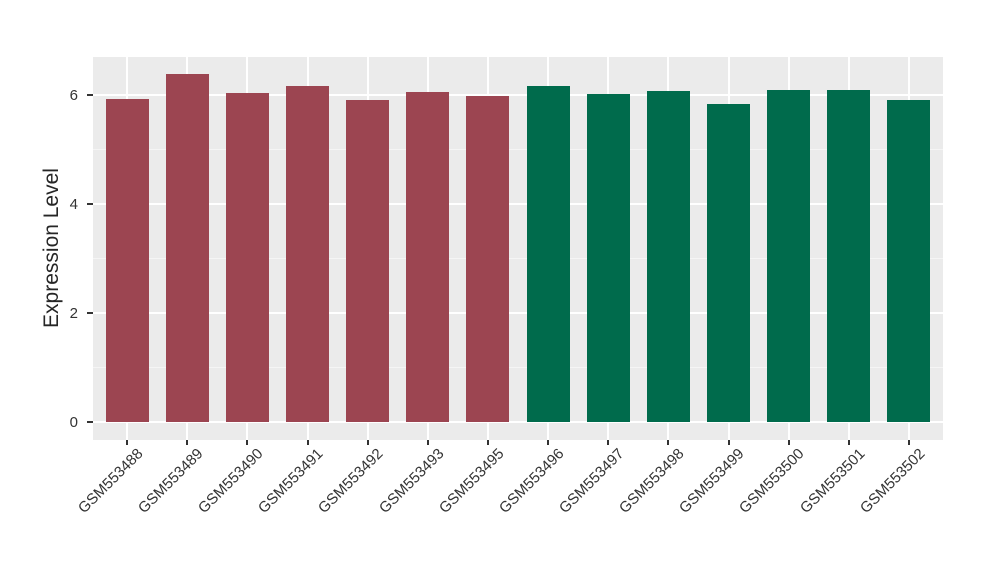 The image size is (1000, 580). Describe the element at coordinates (247, 442) in the screenshot. I see `x-tick-mark-GSM553490` at that location.